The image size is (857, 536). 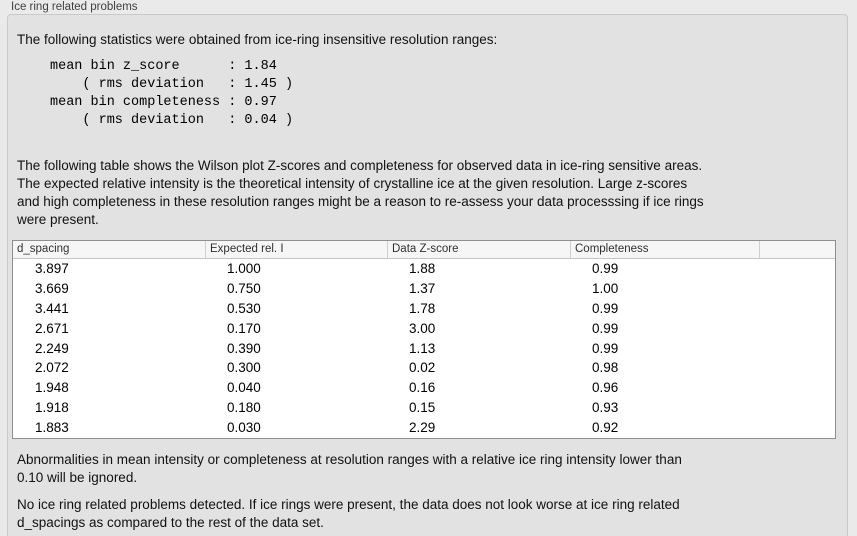 What do you see at coordinates (244, 388) in the screenshot?
I see `table-cell: 0.040` at bounding box center [244, 388].